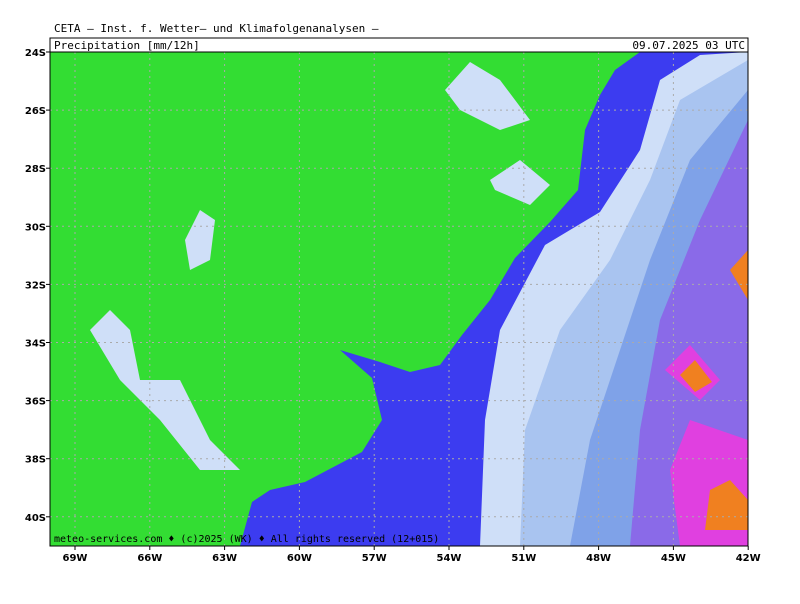 This screenshot has height=604, width=800. What do you see at coordinates (673, 558) in the screenshot?
I see `lon-label: 45W` at bounding box center [673, 558].